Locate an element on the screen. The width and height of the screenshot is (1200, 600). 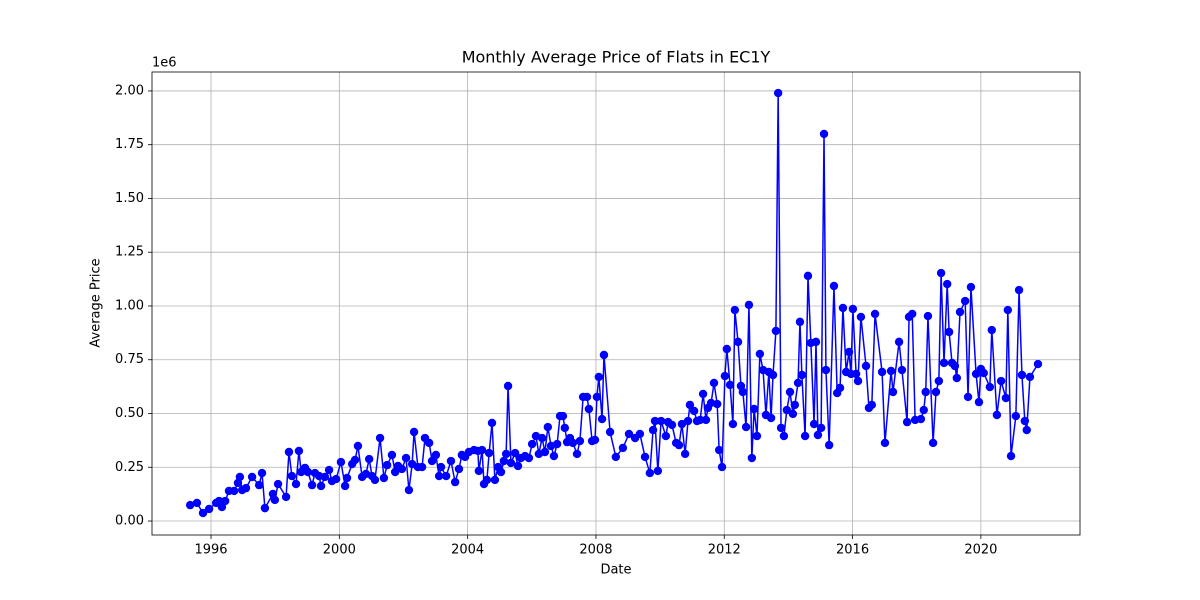
x-tick-label: 2016 is located at coordinates (852, 550).